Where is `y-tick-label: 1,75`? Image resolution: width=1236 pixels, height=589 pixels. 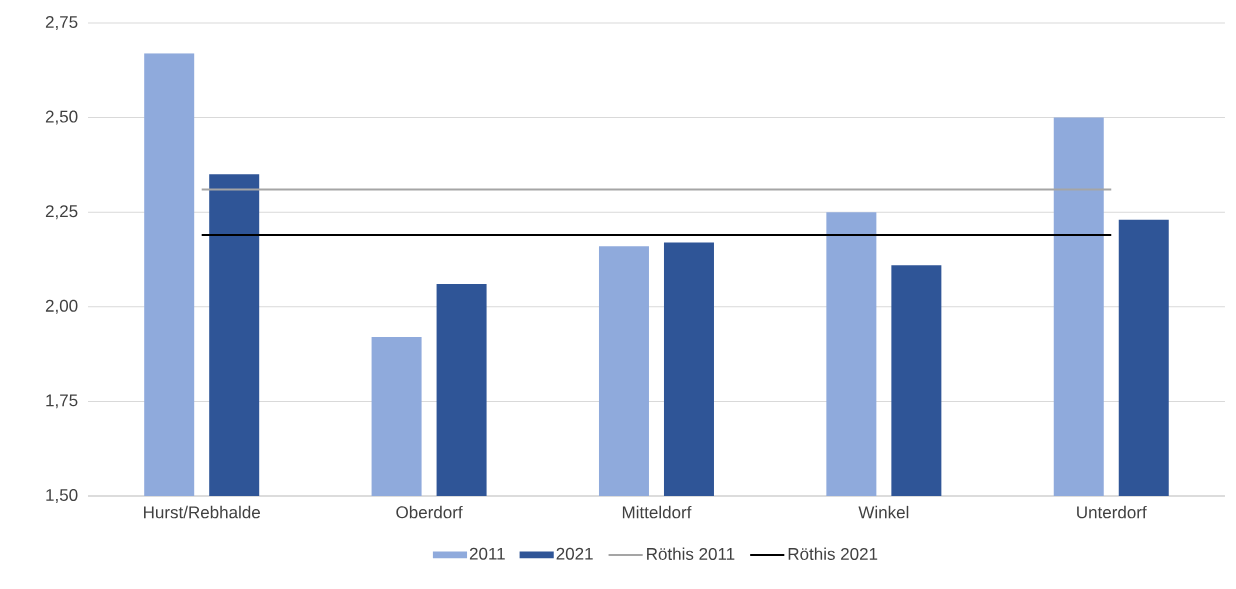 y-tick-label: 1,75 is located at coordinates (62, 401).